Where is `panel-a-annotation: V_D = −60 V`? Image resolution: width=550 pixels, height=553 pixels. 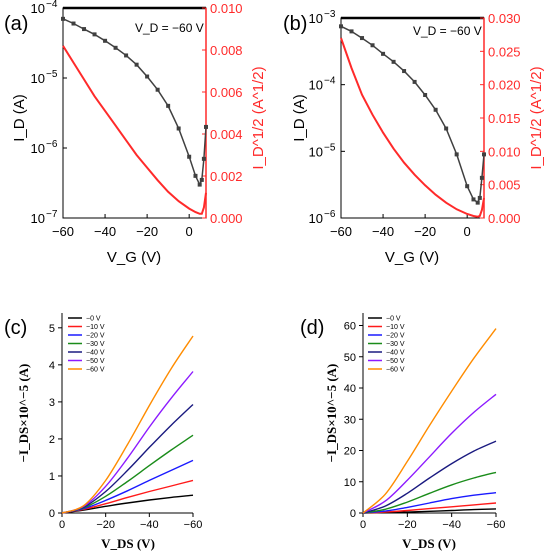
panel-a-annotation: V_D = −60 V is located at coordinates (169, 28).